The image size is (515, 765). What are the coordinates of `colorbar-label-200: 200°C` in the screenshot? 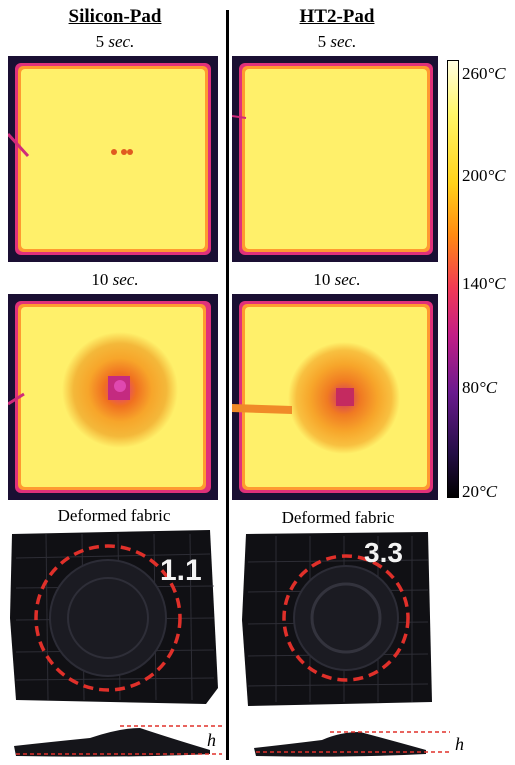 It's located at (484, 176).